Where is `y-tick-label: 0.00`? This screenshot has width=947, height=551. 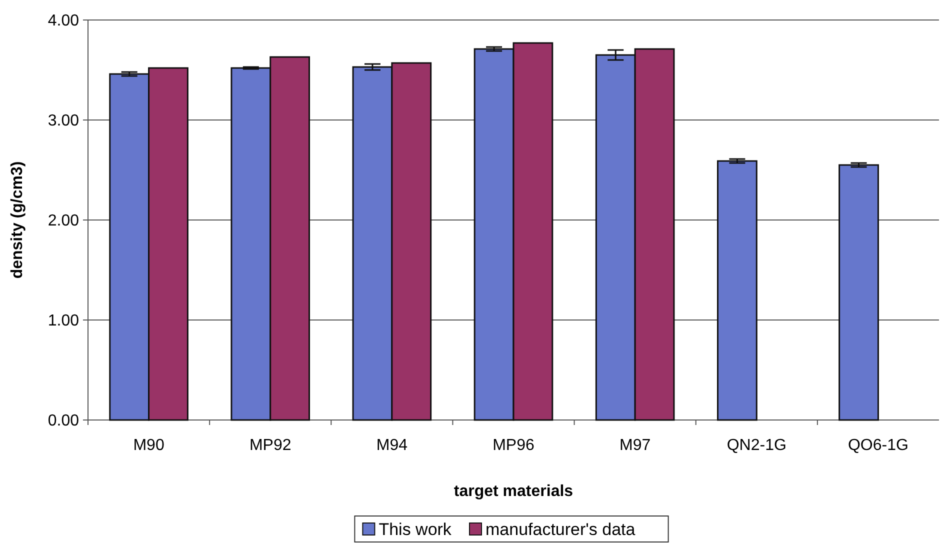
y-tick-label: 0.00 is located at coordinates (64, 421).